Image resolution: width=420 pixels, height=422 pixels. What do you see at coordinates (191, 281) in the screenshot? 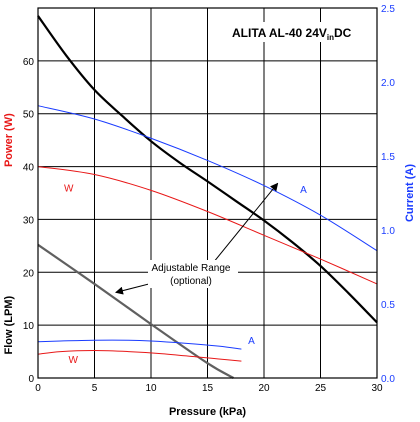
I see `annotation-text-line2: (optional)` at bounding box center [191, 281].